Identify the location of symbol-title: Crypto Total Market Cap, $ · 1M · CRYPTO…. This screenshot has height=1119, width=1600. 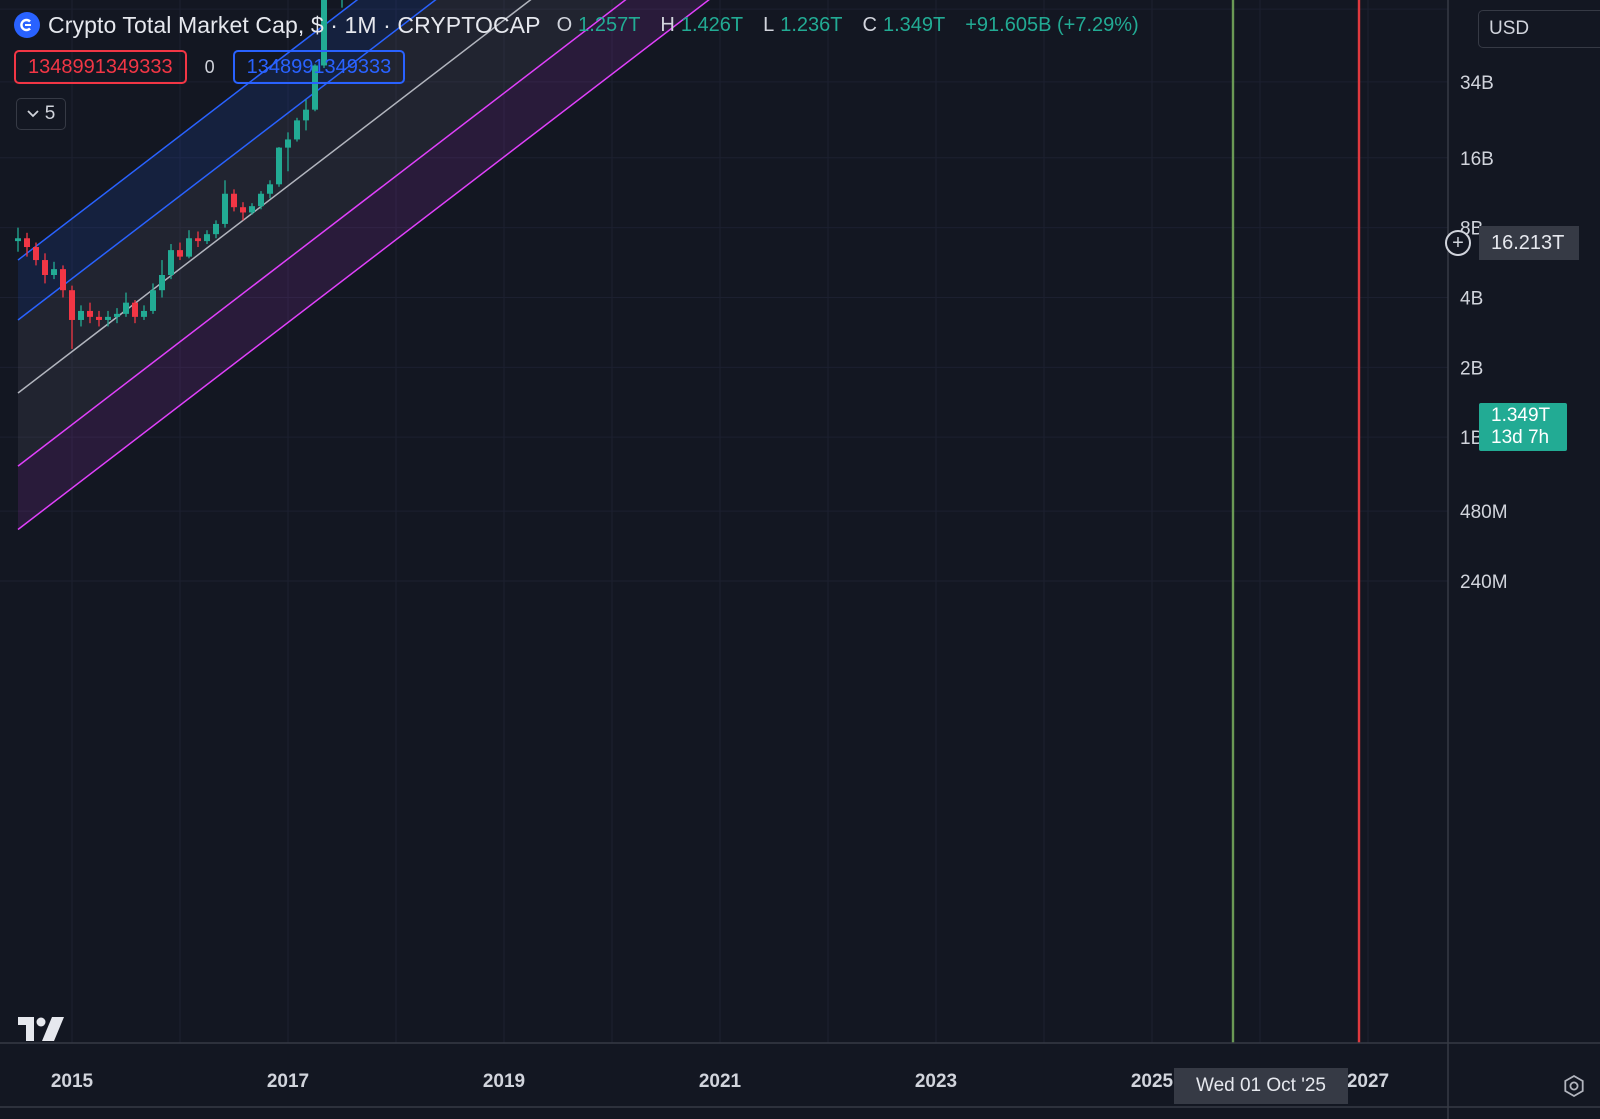
(294, 24).